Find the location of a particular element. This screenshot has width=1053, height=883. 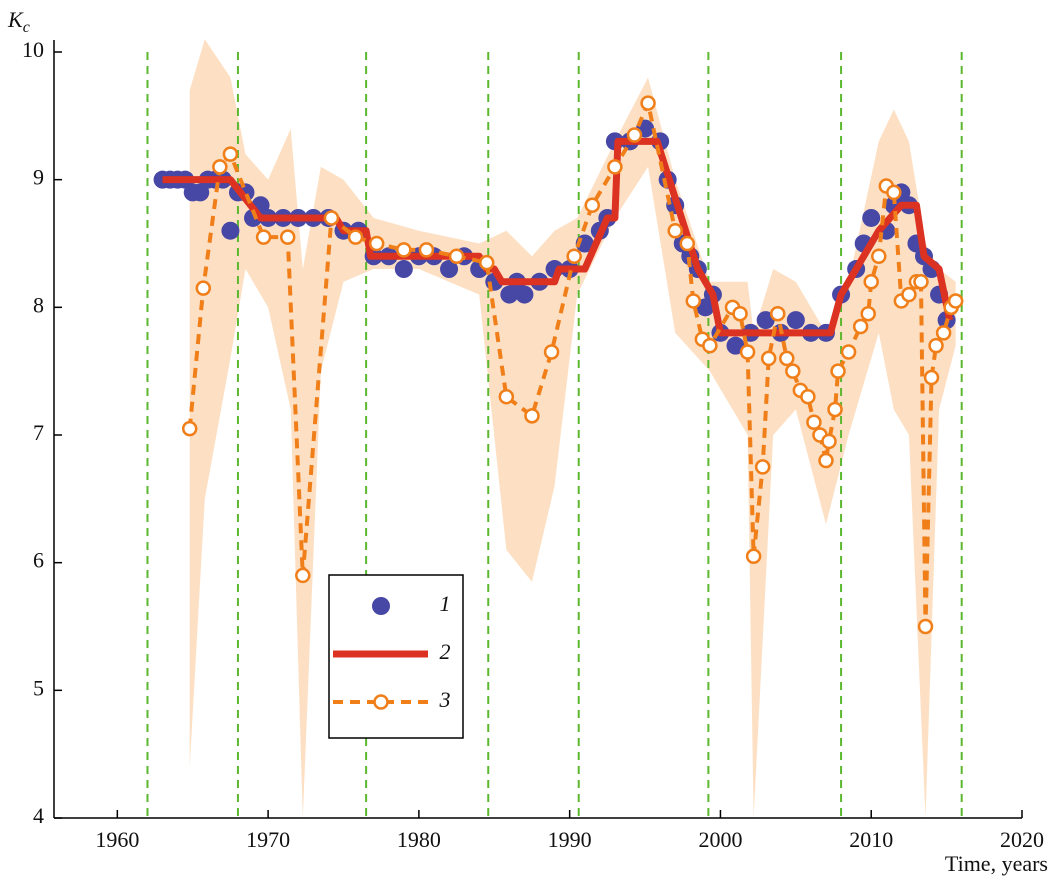

legend-label: 3 is located at coordinates (445, 699).